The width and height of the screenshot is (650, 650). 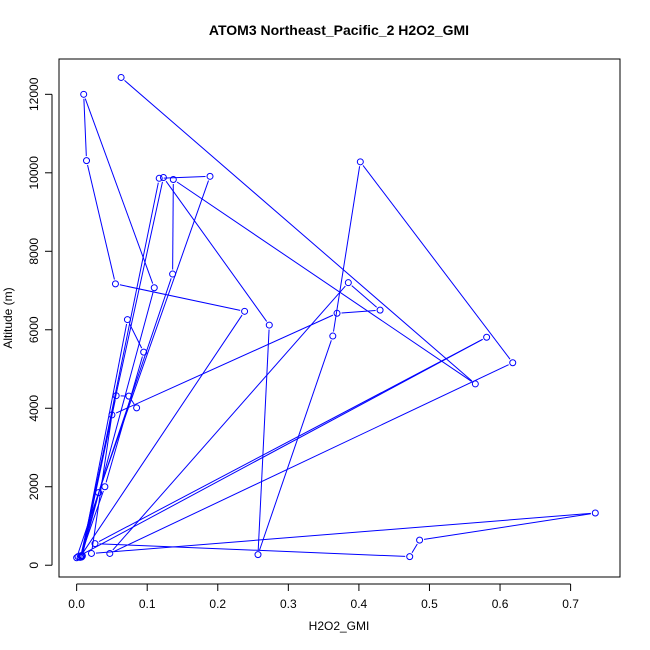 I want to click on x-tick-label: 0.3, so click(x=288, y=604).